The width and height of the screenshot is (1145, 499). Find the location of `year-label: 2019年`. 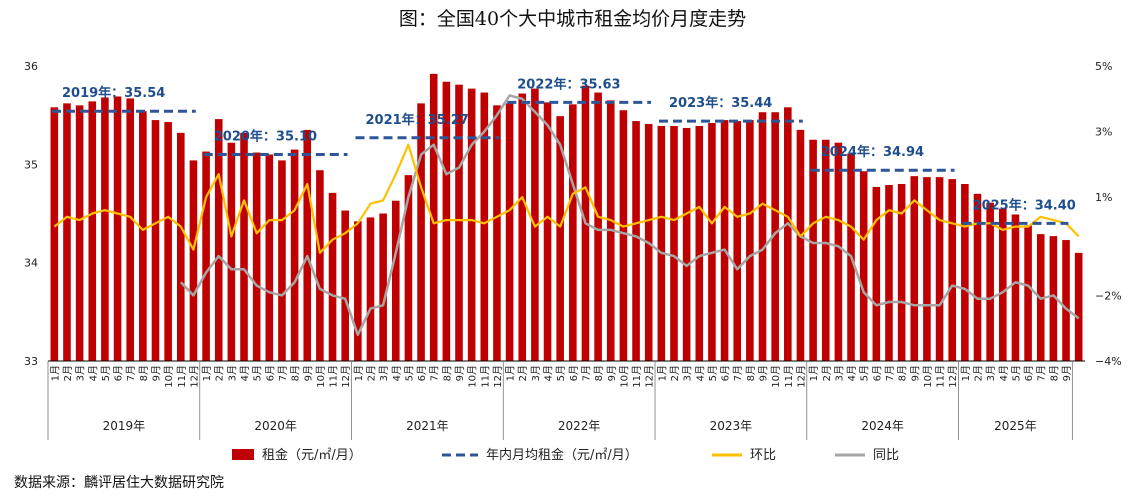

year-label: 2019年 is located at coordinates (124, 426).